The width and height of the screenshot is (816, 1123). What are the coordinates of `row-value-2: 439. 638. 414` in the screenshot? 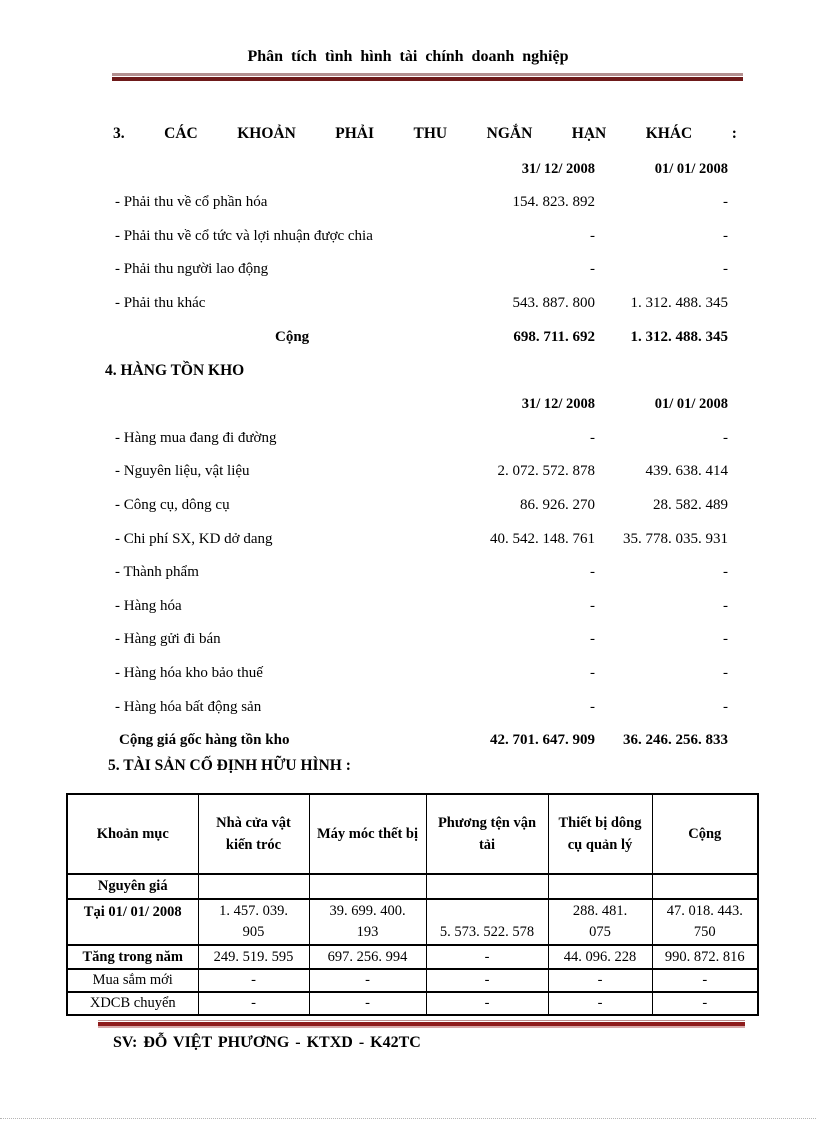 It's located at (687, 471).